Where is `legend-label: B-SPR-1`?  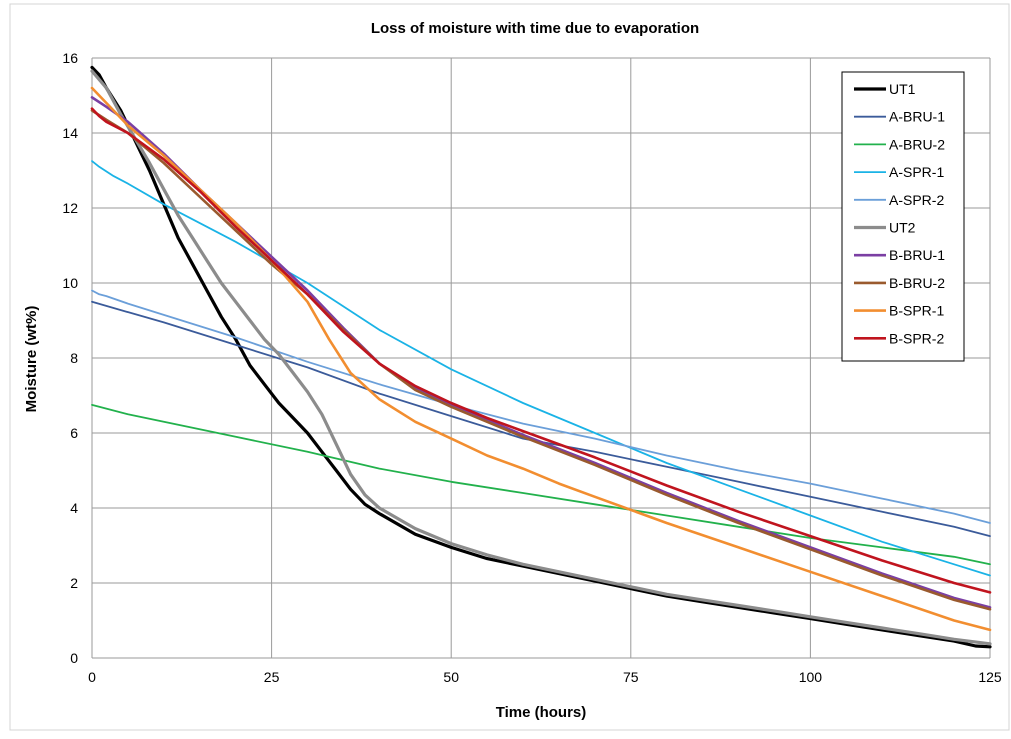
legend-label: B-SPR-1 is located at coordinates (916, 311).